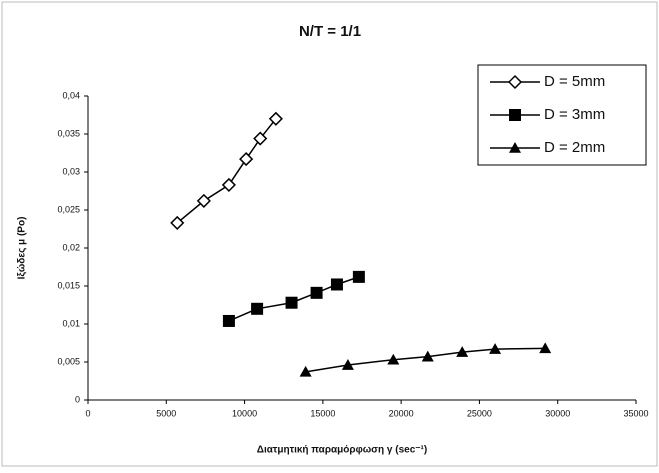 The width and height of the screenshot is (659, 473). Describe the element at coordinates (479, 413) in the screenshot. I see `x-tick-label: 25000` at that location.